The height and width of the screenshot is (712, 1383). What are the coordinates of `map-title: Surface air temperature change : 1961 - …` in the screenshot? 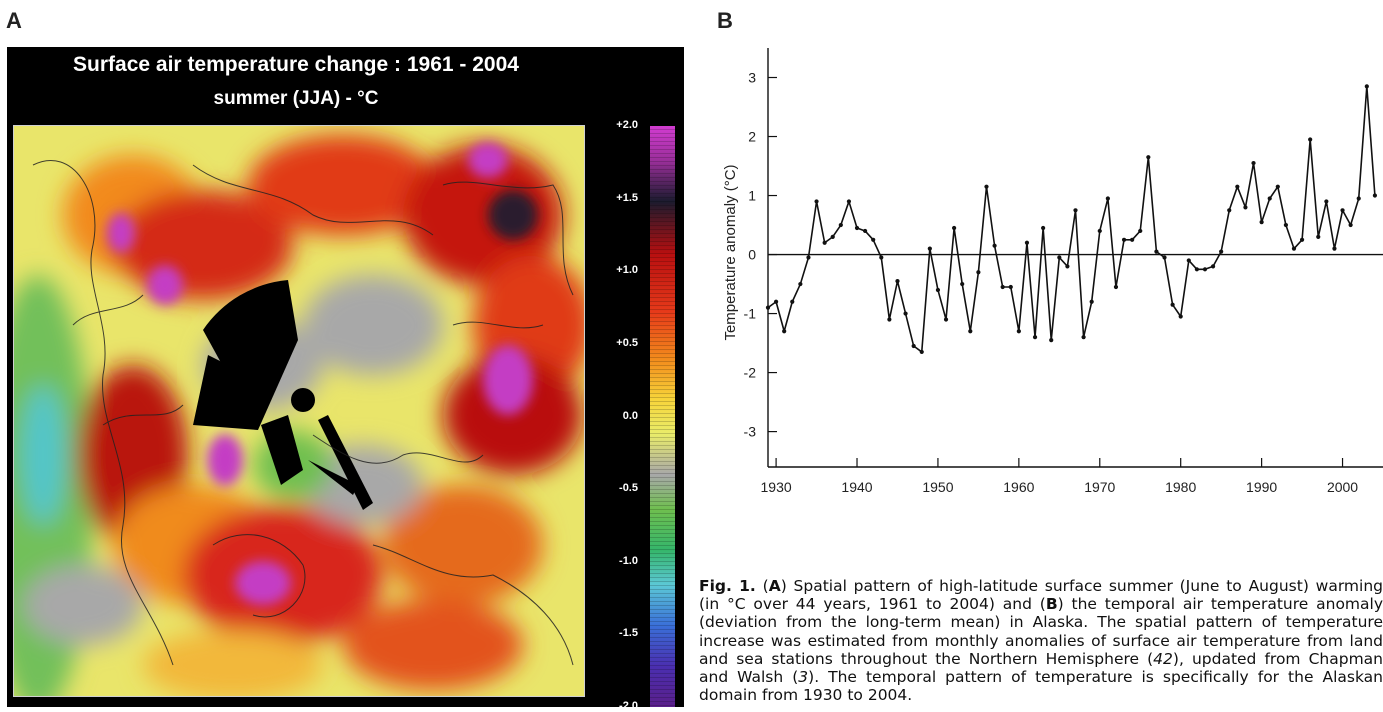 It's located at (296, 64).